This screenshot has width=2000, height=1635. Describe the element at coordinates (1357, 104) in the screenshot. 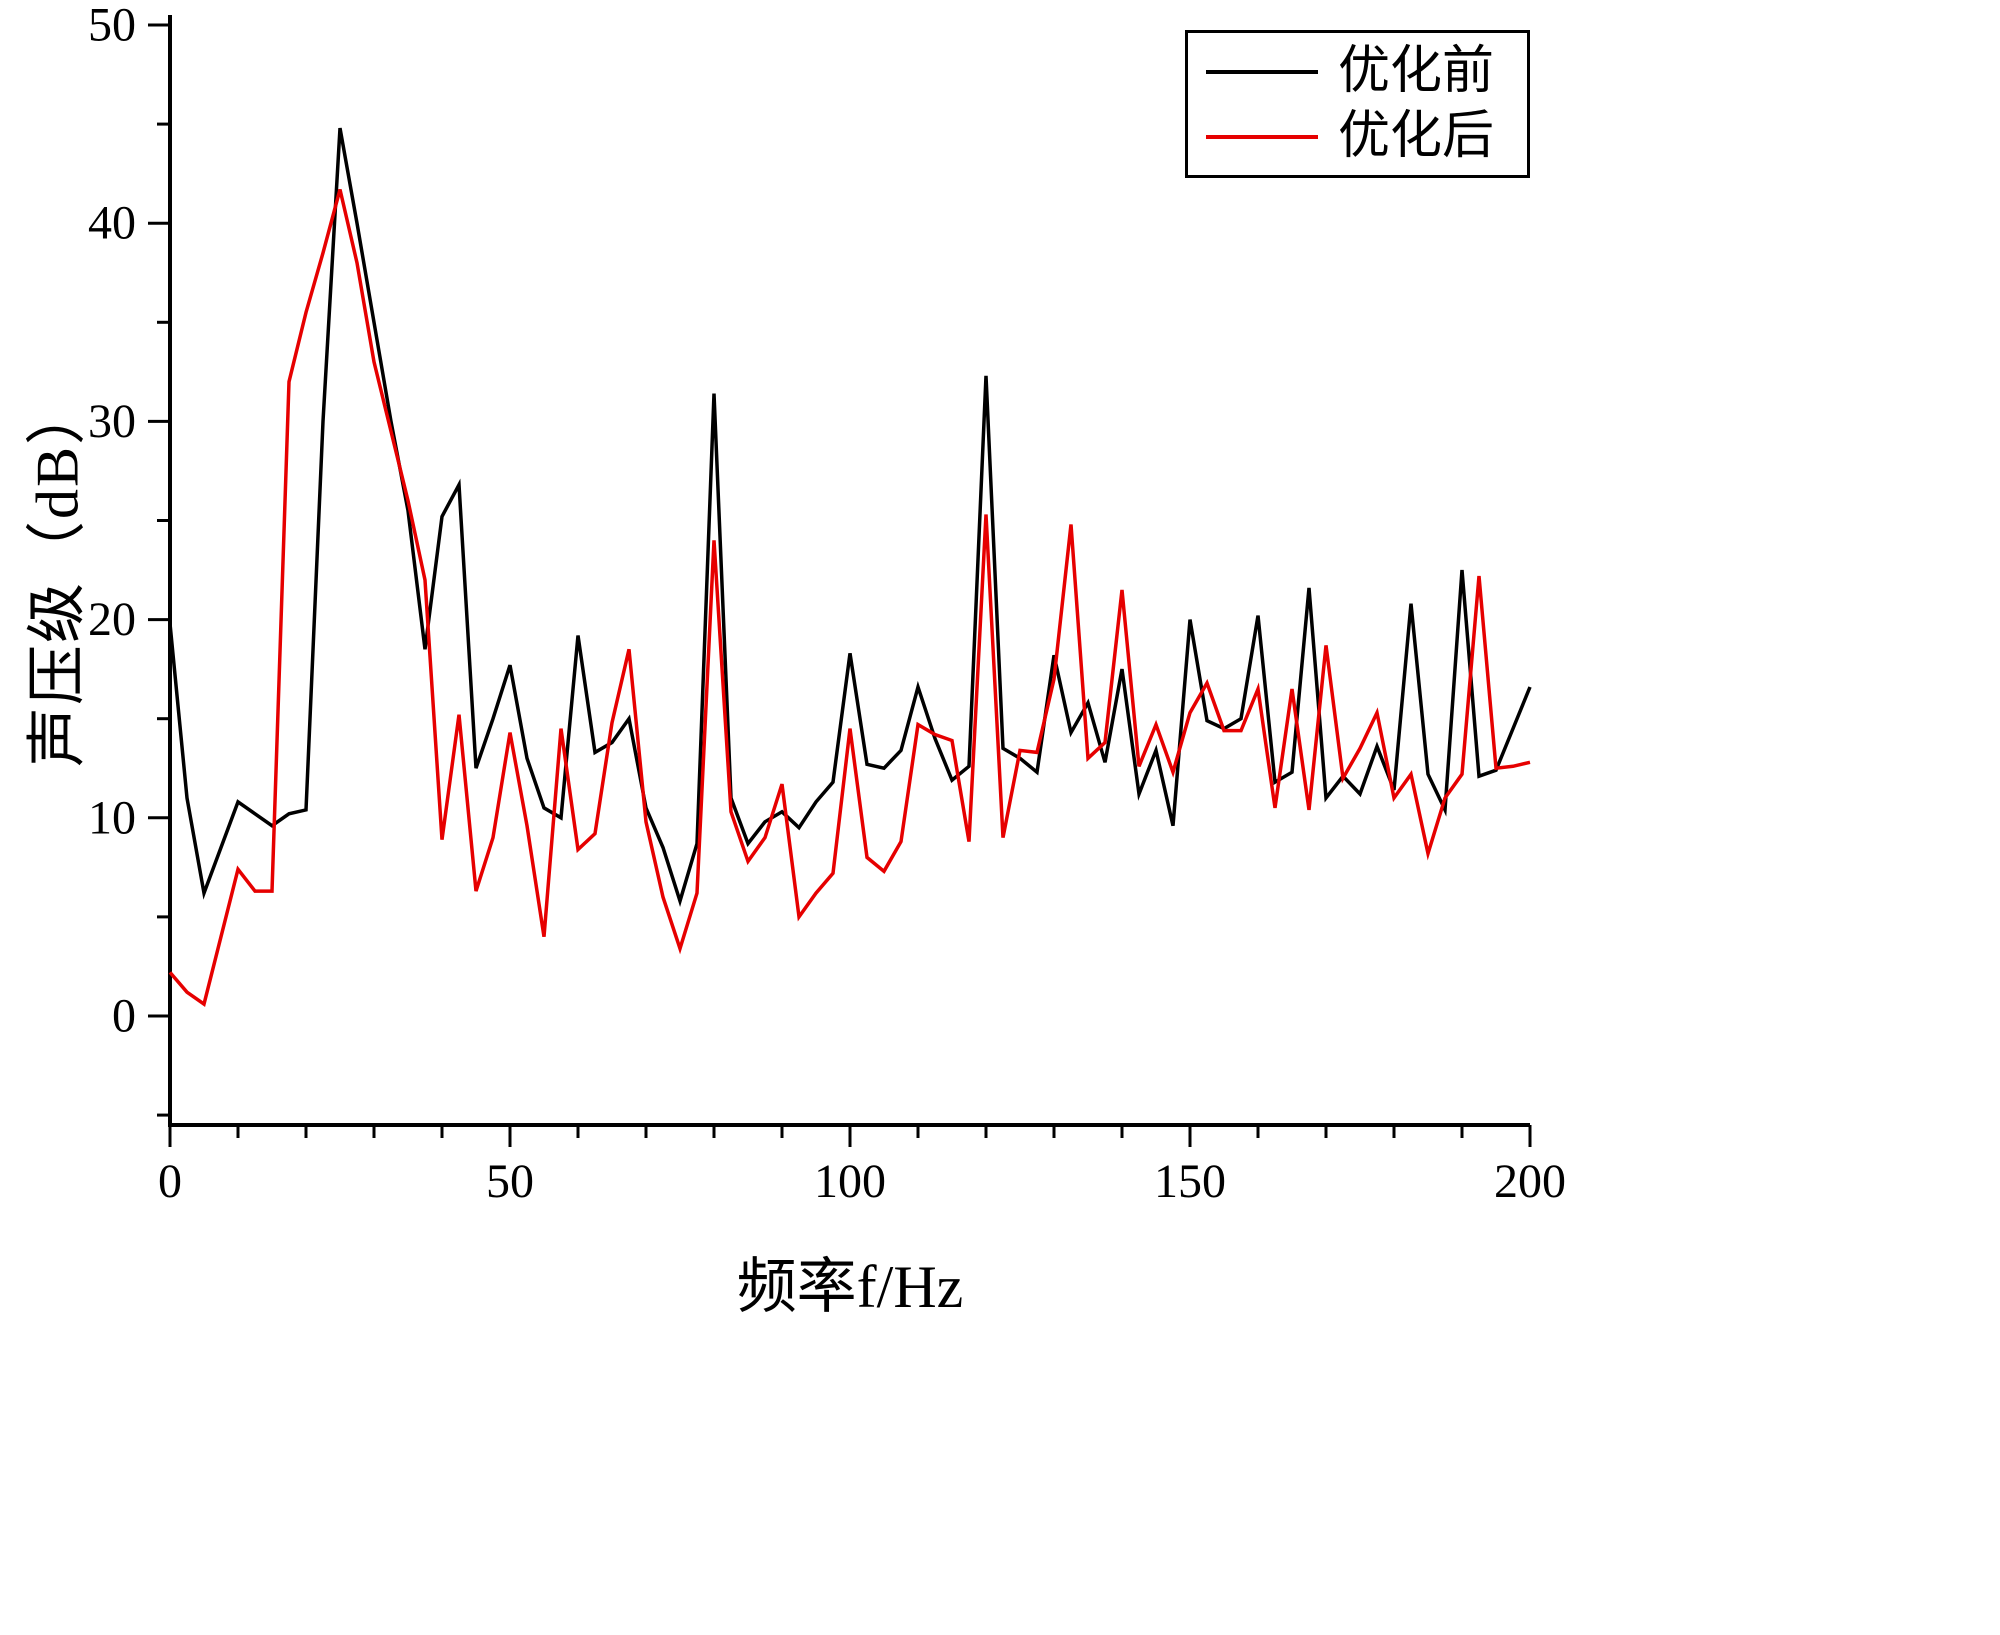

I see `legend: 优化前 优化后` at that location.